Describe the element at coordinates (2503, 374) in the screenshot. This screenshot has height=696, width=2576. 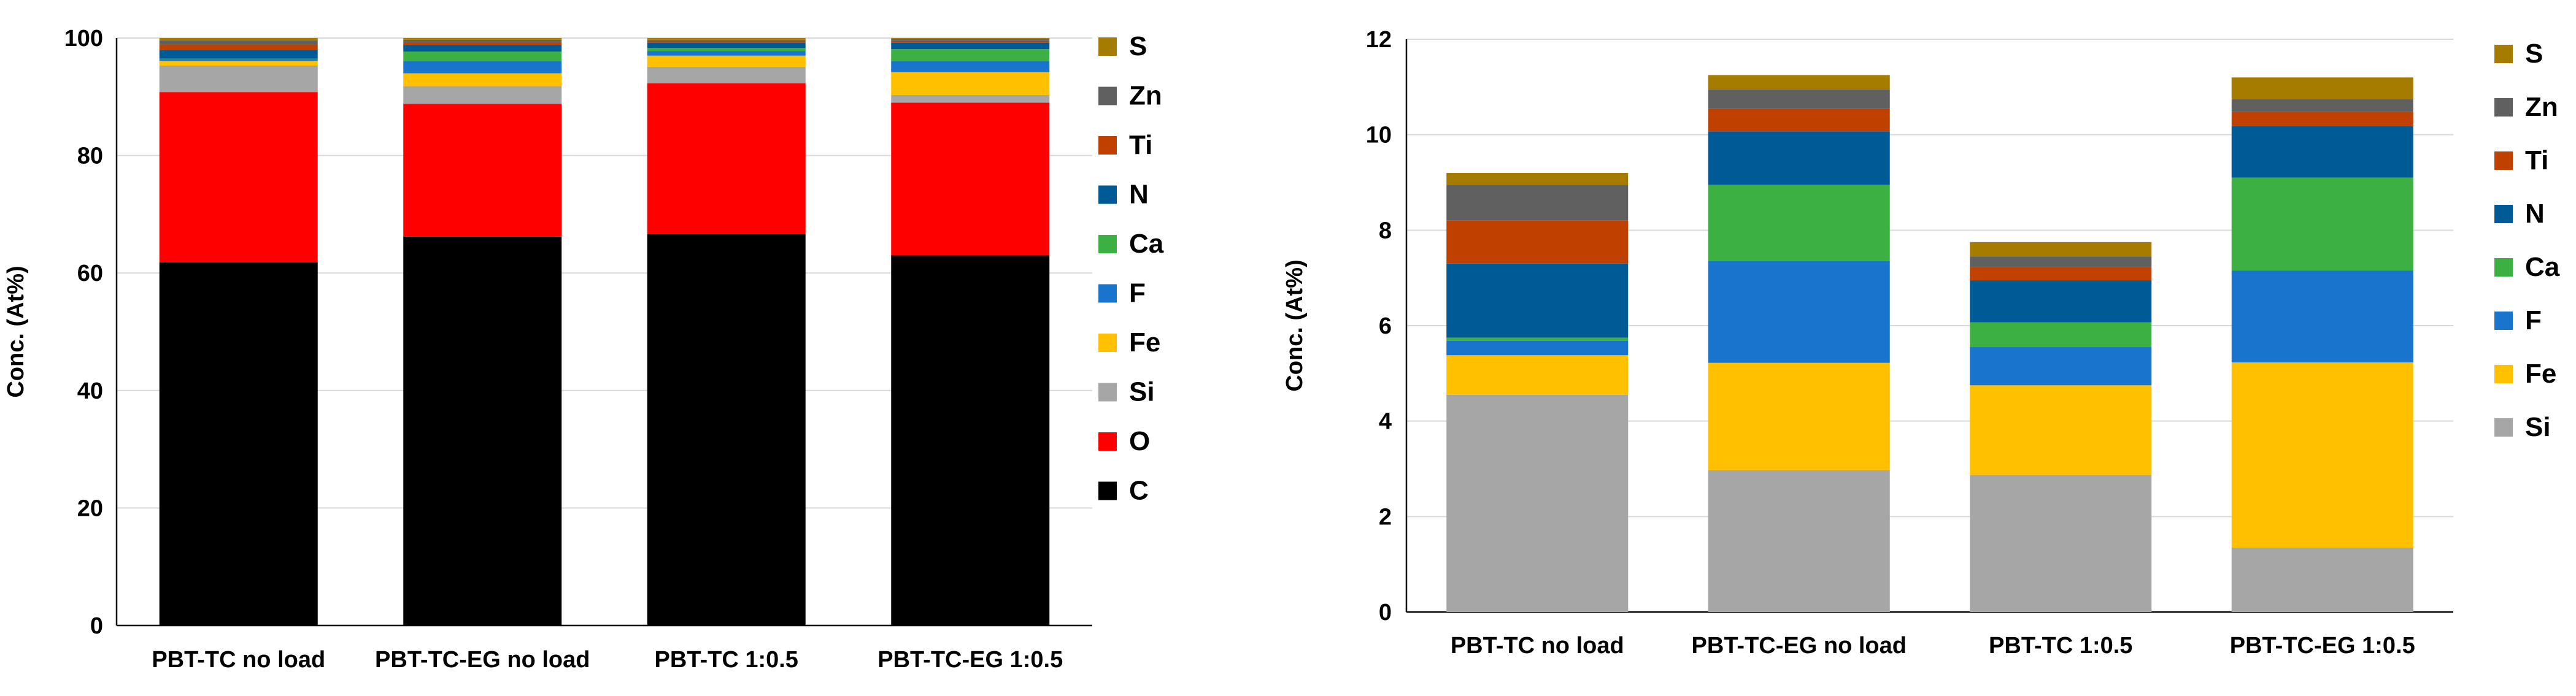
I see `right-legend-swatch-fe` at that location.